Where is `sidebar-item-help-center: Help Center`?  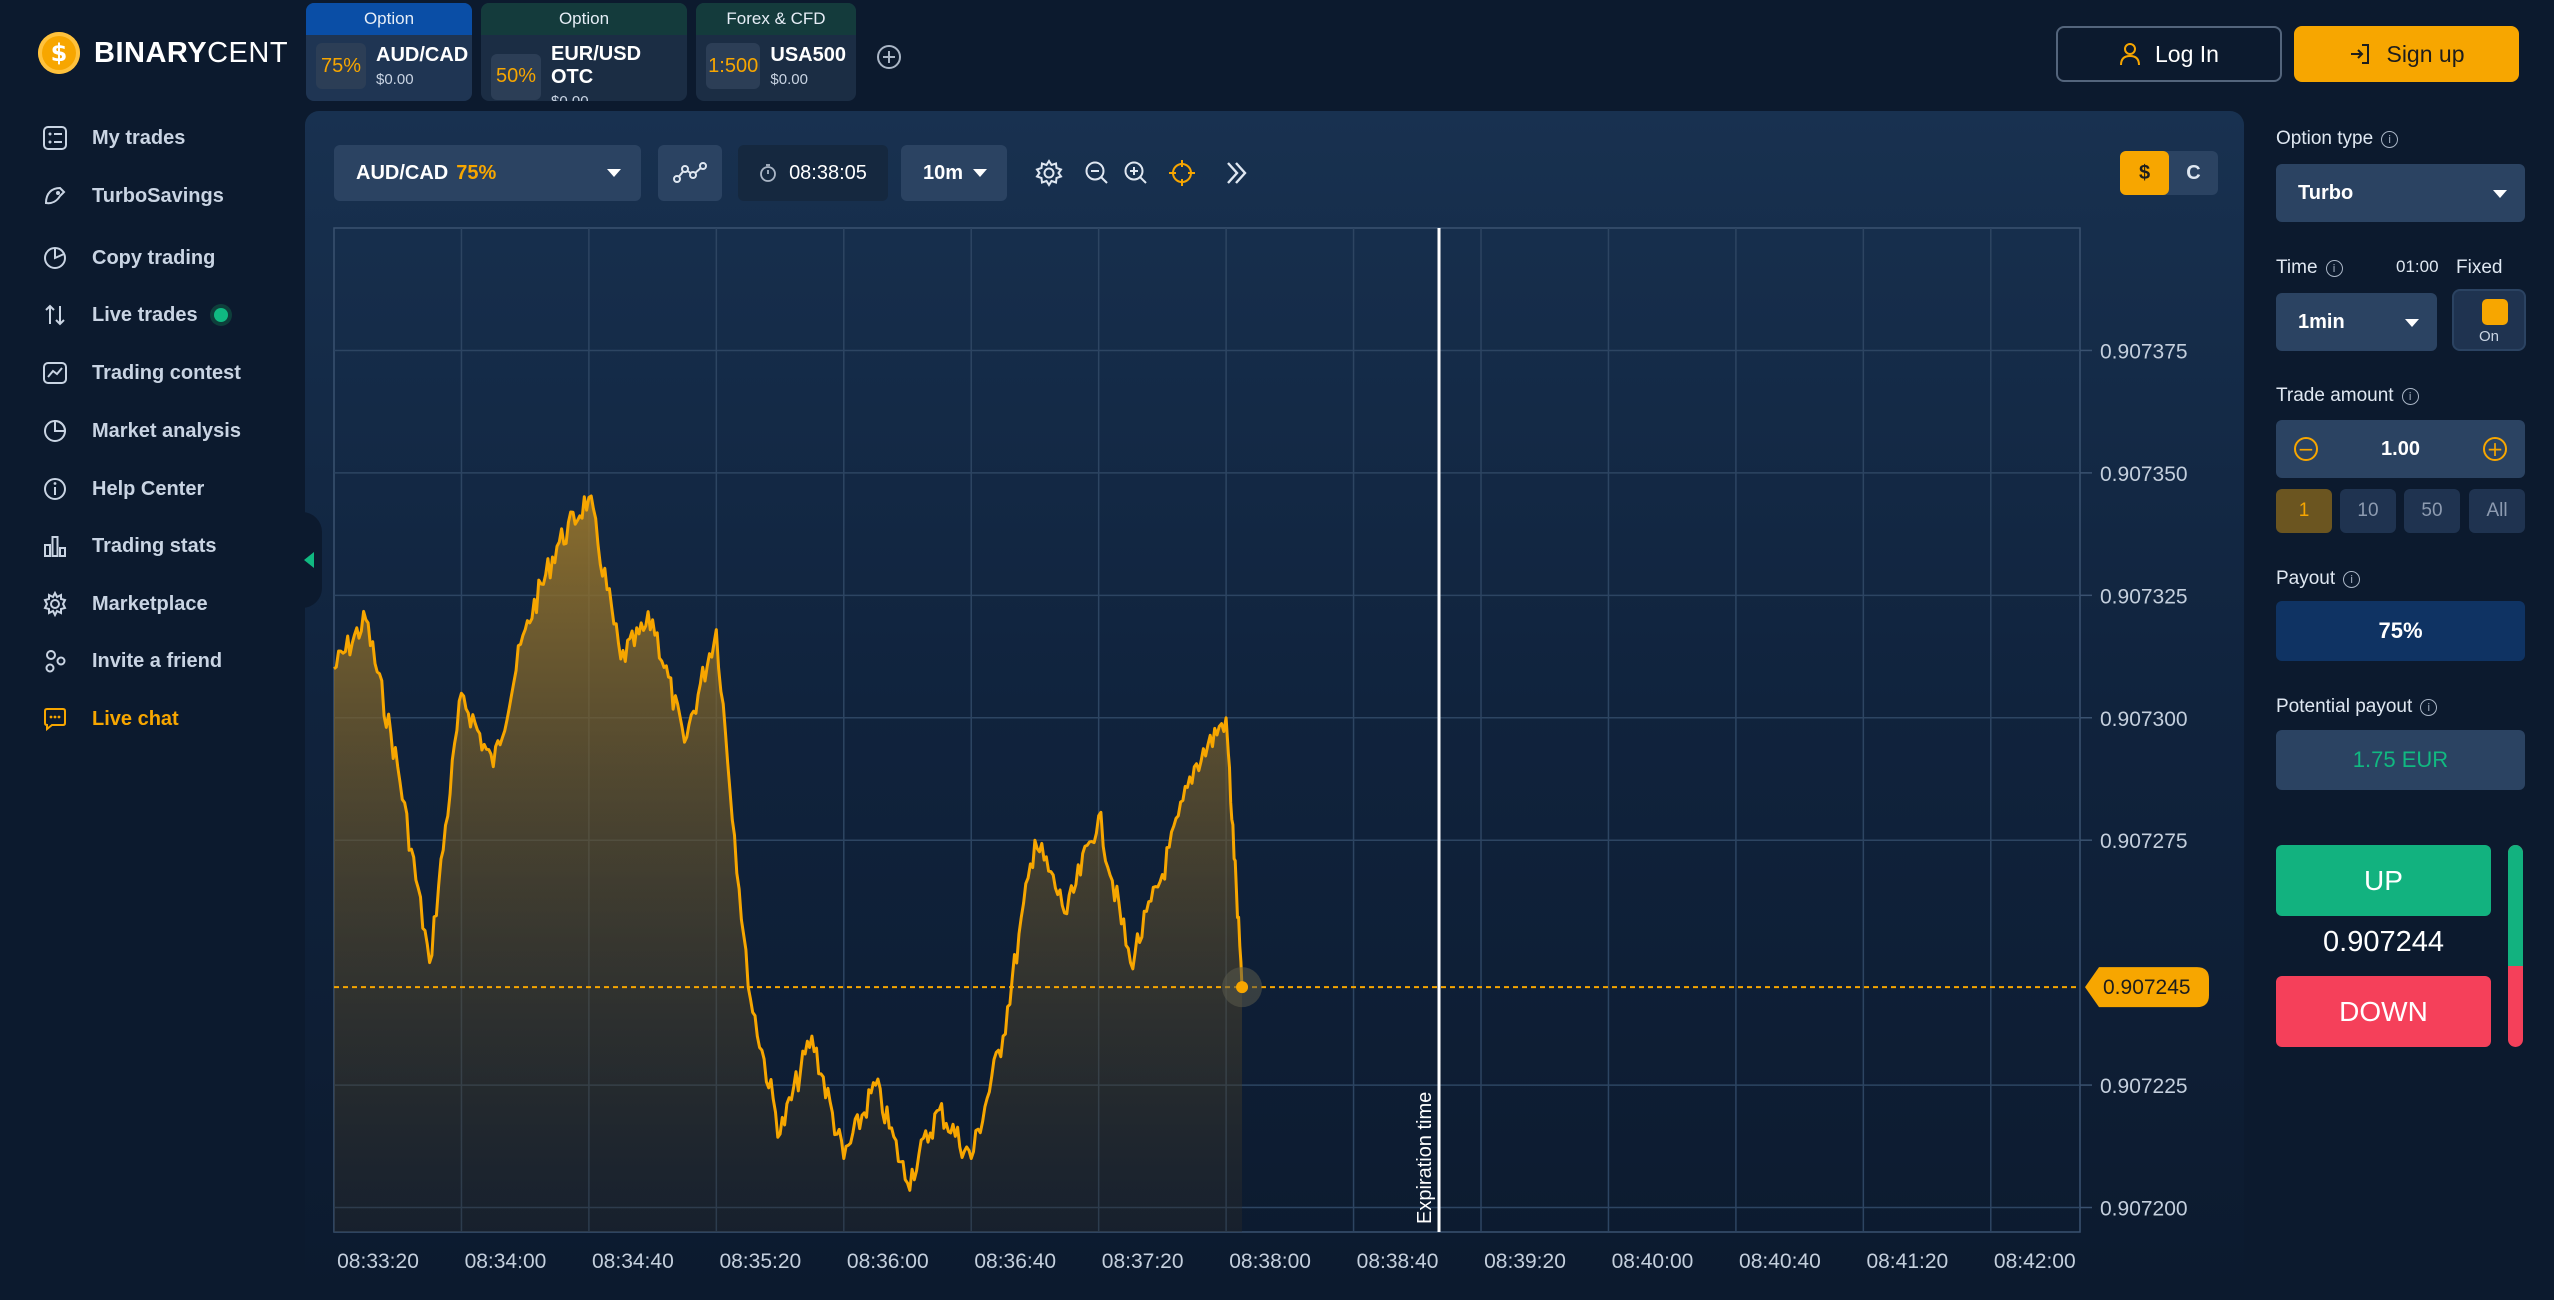
sidebar-item-help-center: Help Center is located at coordinates (122, 489).